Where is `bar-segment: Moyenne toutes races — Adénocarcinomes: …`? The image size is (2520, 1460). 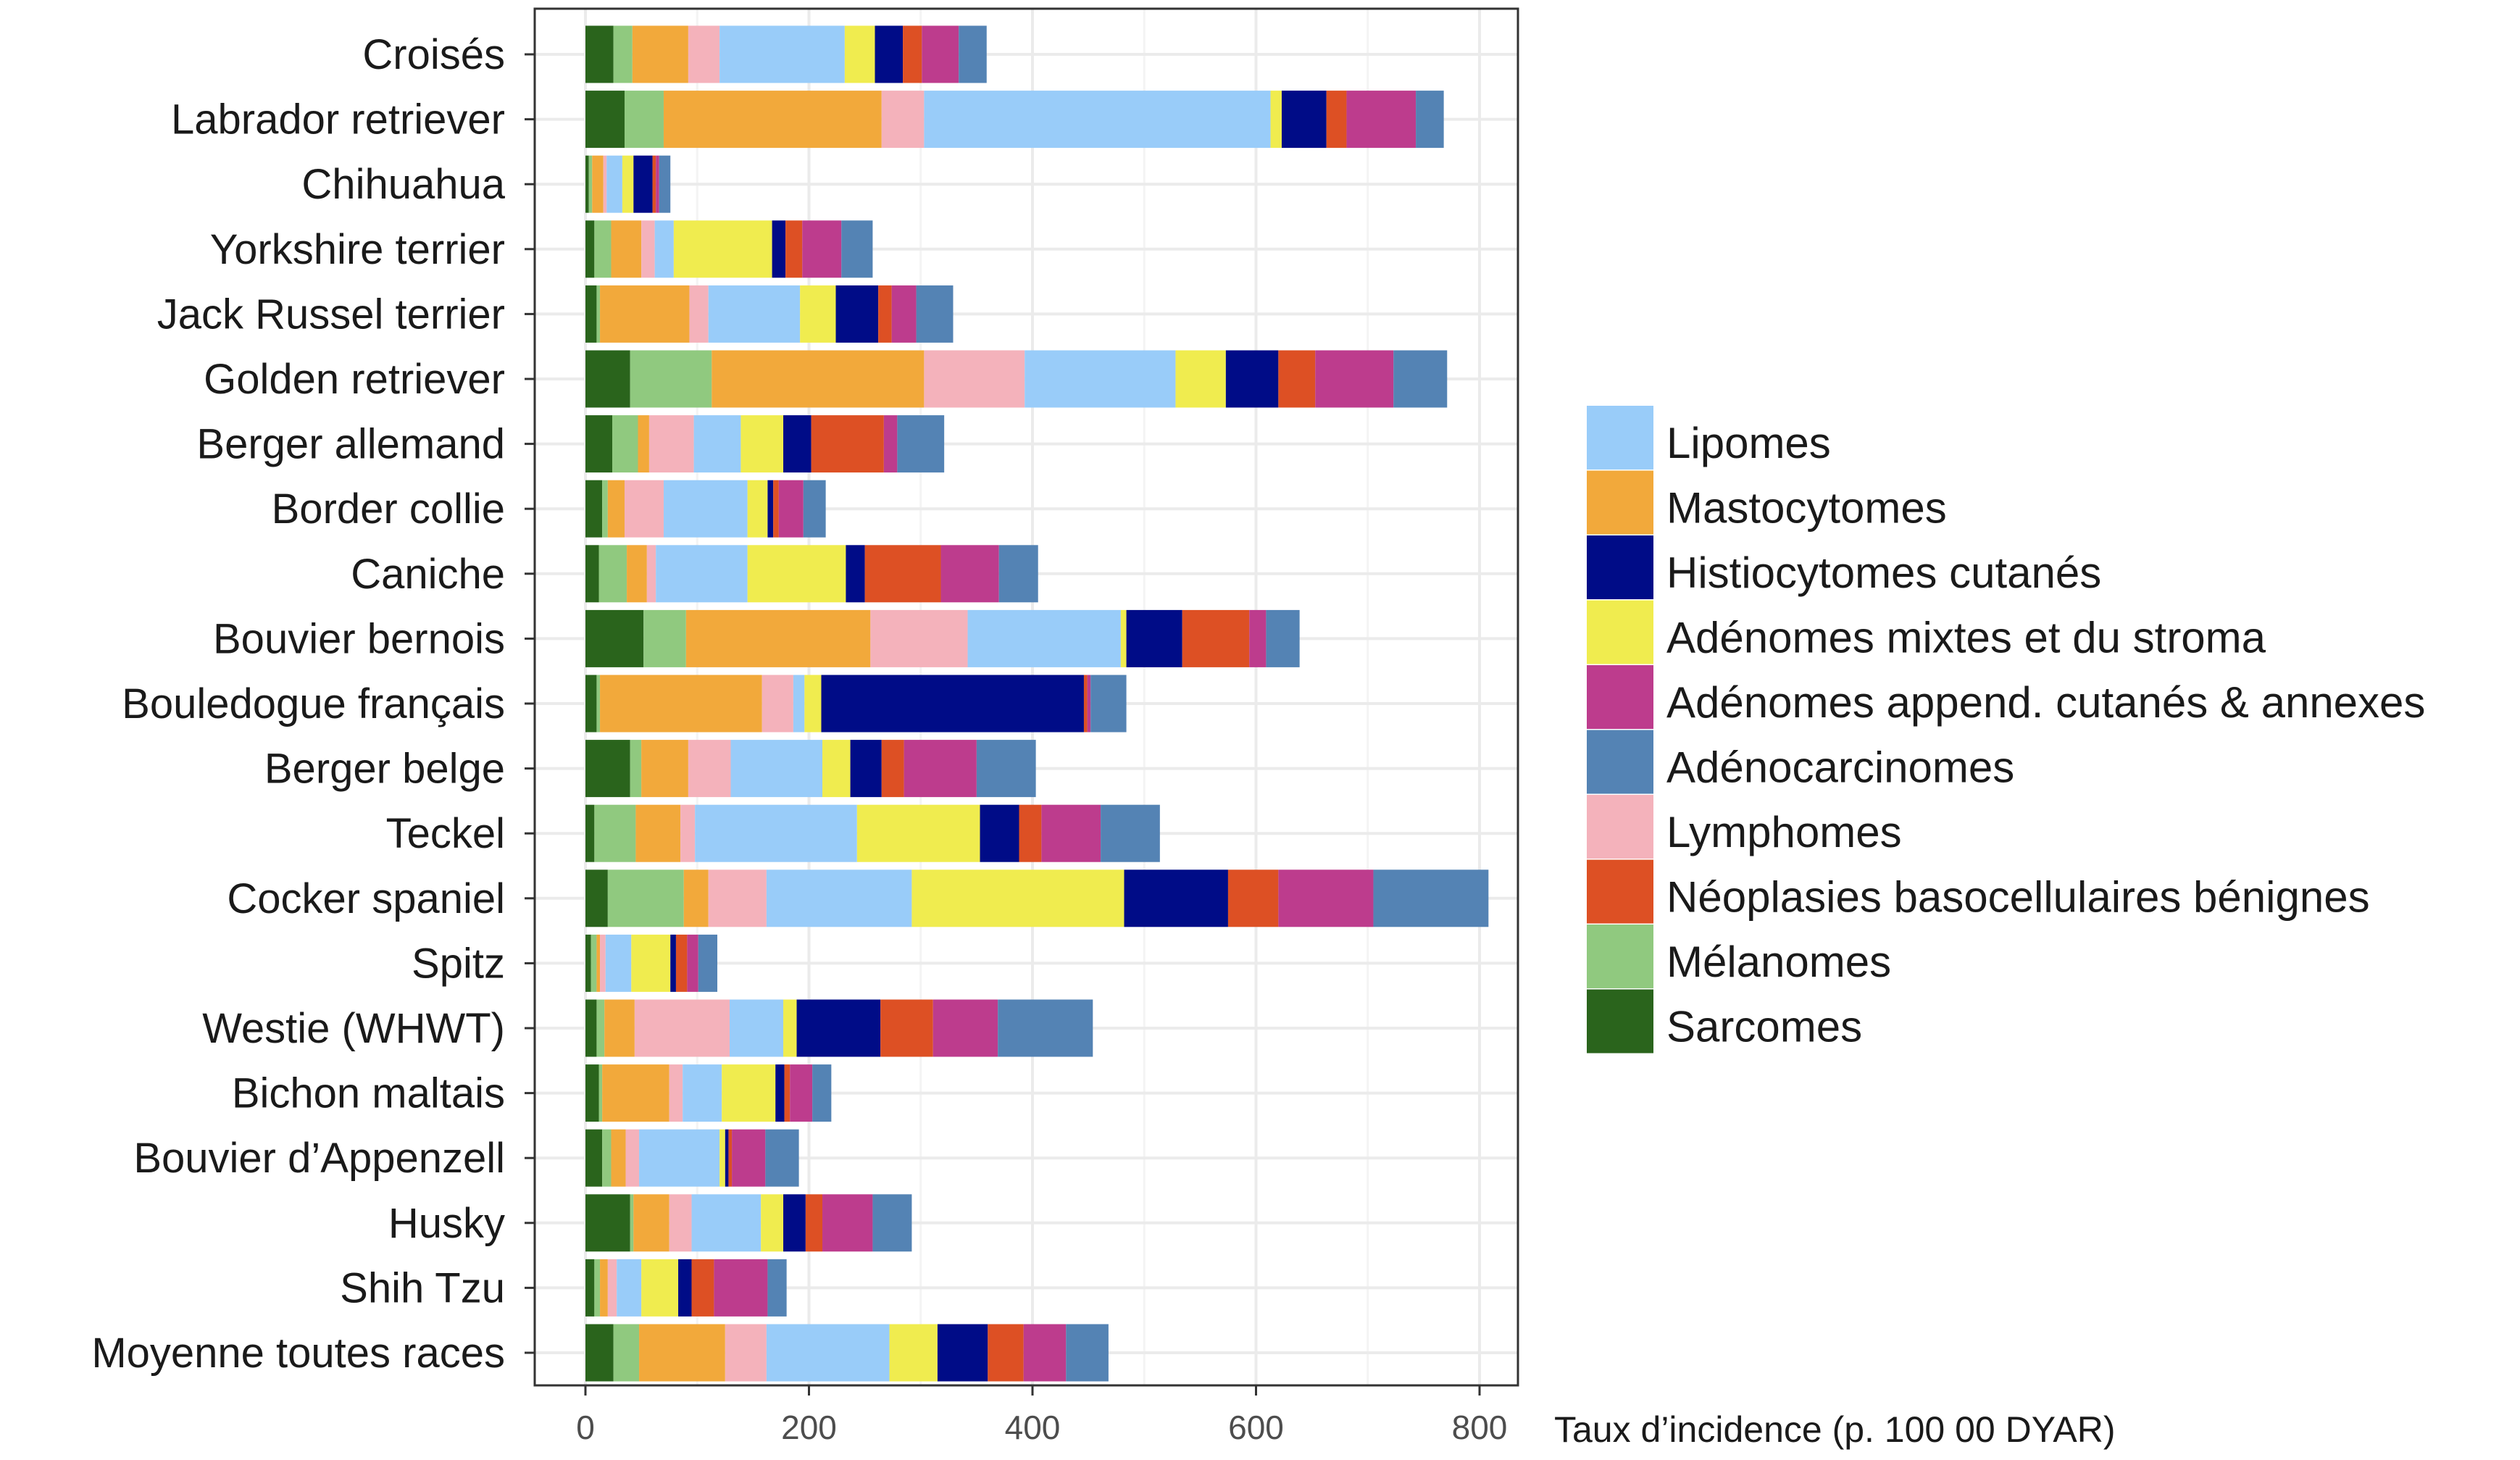 bar-segment: Moyenne toutes races — Adénocarcinomes: … is located at coordinates (1087, 1353).